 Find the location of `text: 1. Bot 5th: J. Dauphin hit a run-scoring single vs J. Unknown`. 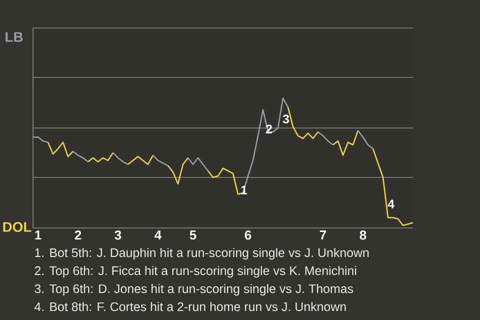

text: 1. Bot 5th: J. Dauphin hit a run-scoring single vs J. Unknown is located at coordinates (202, 254).